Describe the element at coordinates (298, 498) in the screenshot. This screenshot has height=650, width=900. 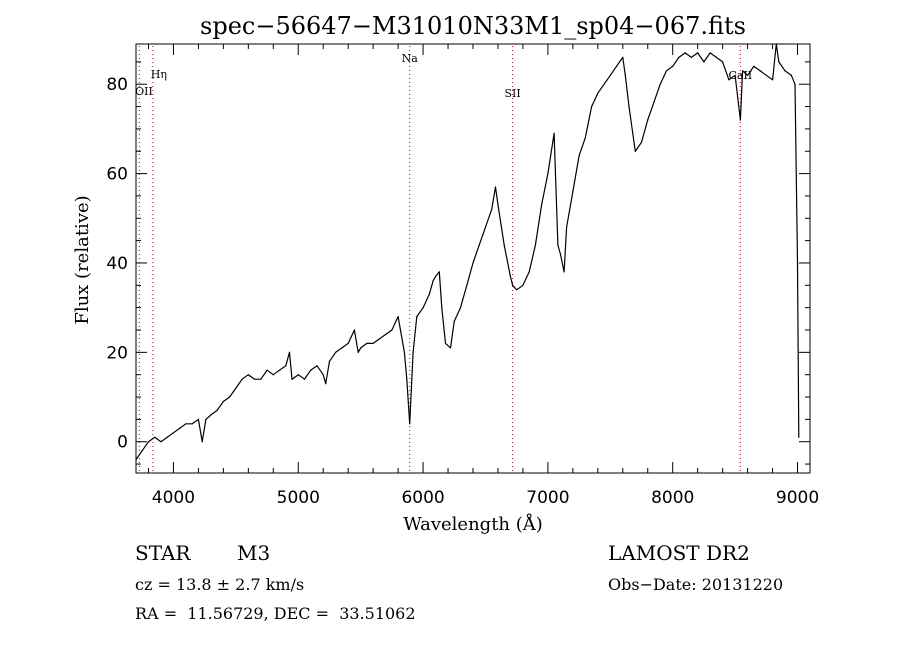
I see `x-tick-label: 5000` at that location.